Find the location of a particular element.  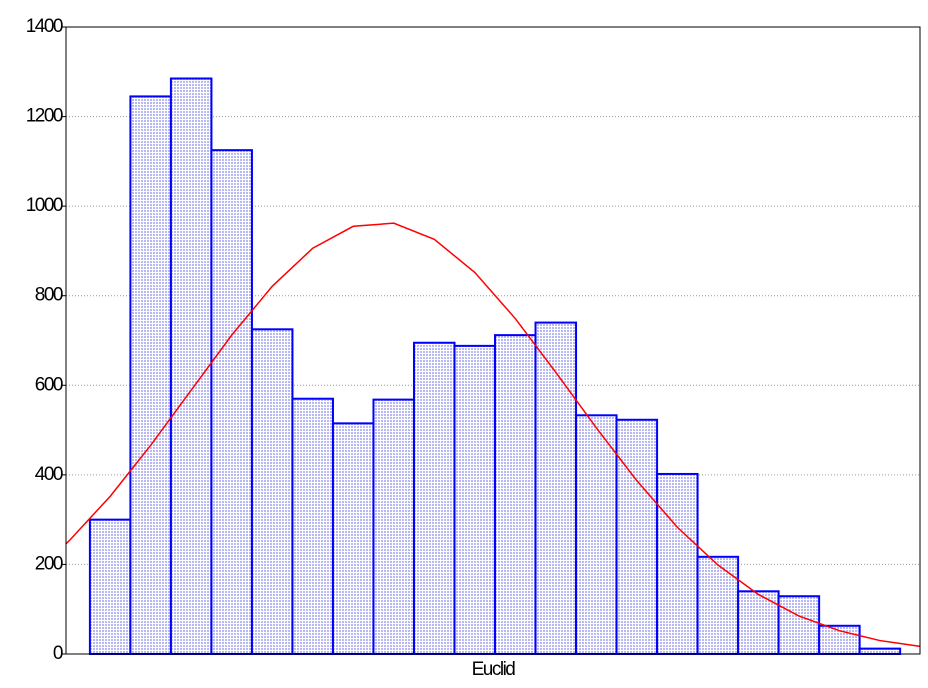

y-tick-label: 200 is located at coordinates (49, 563).